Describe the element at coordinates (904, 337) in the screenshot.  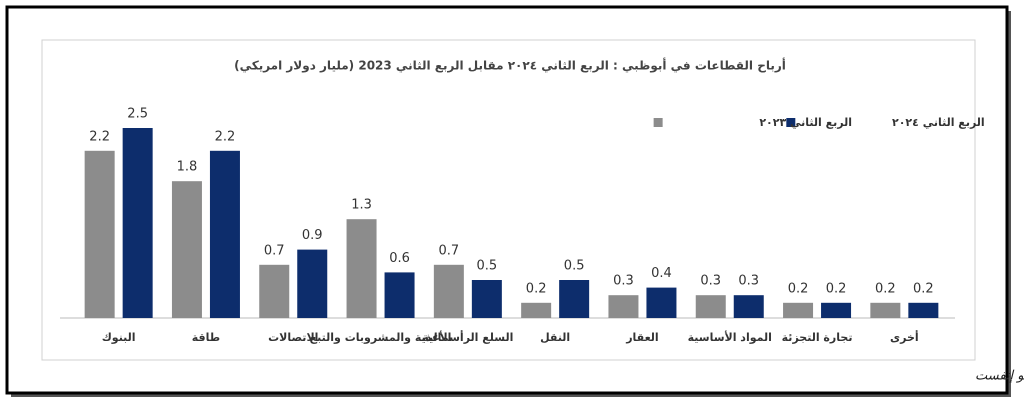
I see `x-tick-label: أخرى` at that location.